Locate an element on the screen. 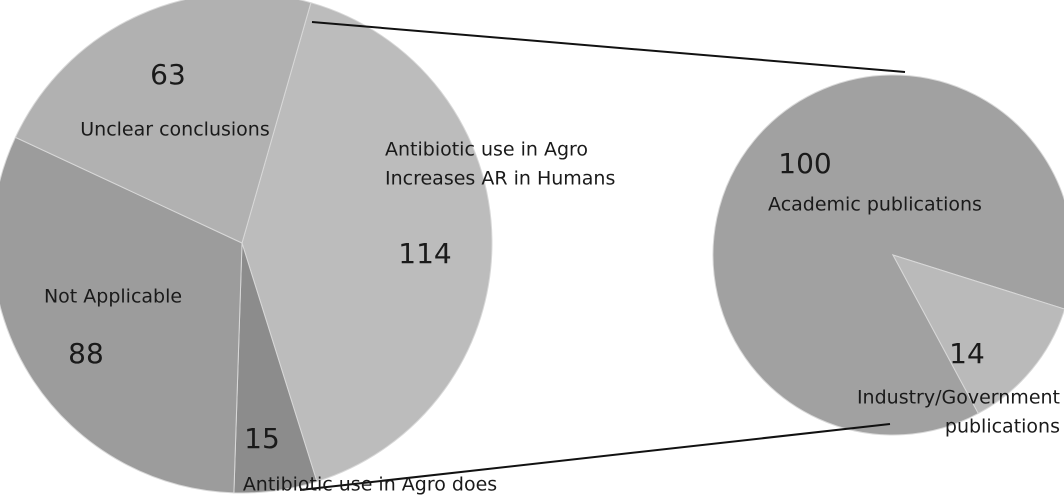 The width and height of the screenshot is (1064, 496). value-label: 63 is located at coordinates (168, 74).